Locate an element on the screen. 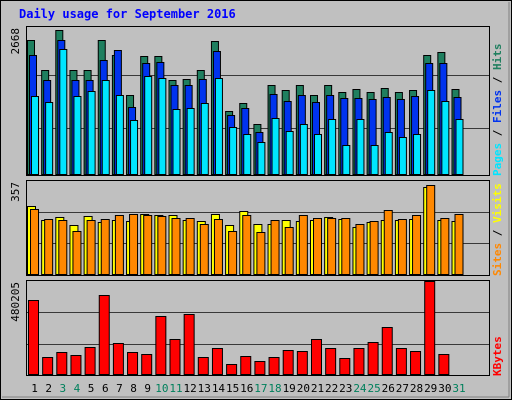 The width and height of the screenshot is (512, 400). x-tick-label: 23 is located at coordinates (345, 388).